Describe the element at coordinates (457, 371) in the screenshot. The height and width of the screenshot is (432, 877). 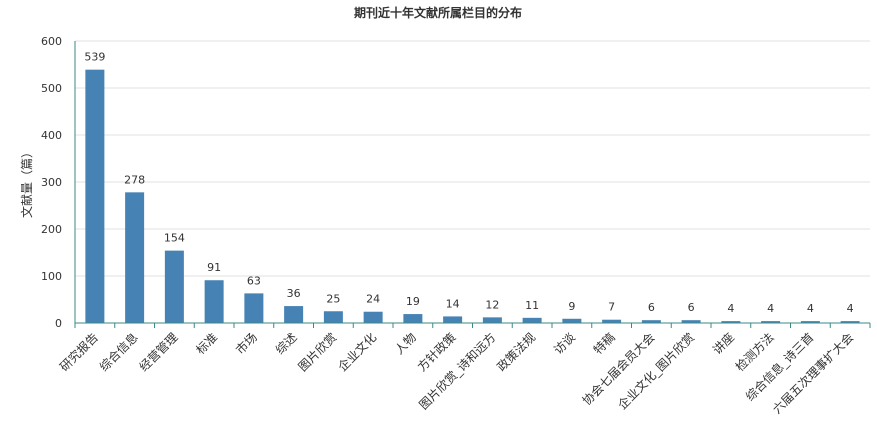
I see `x-tick-label: 图片欣赏_诗和远方` at that location.